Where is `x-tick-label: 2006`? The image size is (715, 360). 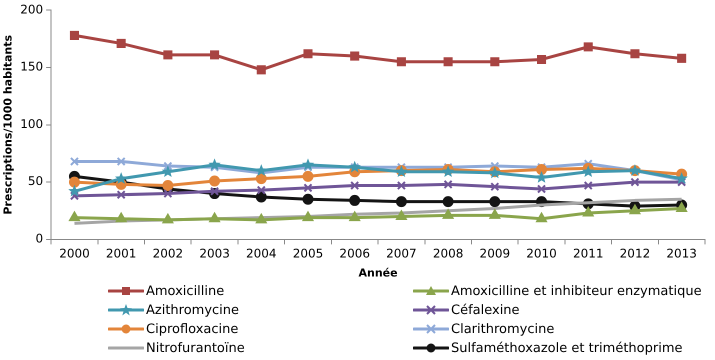
x-tick-label: 2006 is located at coordinates (354, 253).